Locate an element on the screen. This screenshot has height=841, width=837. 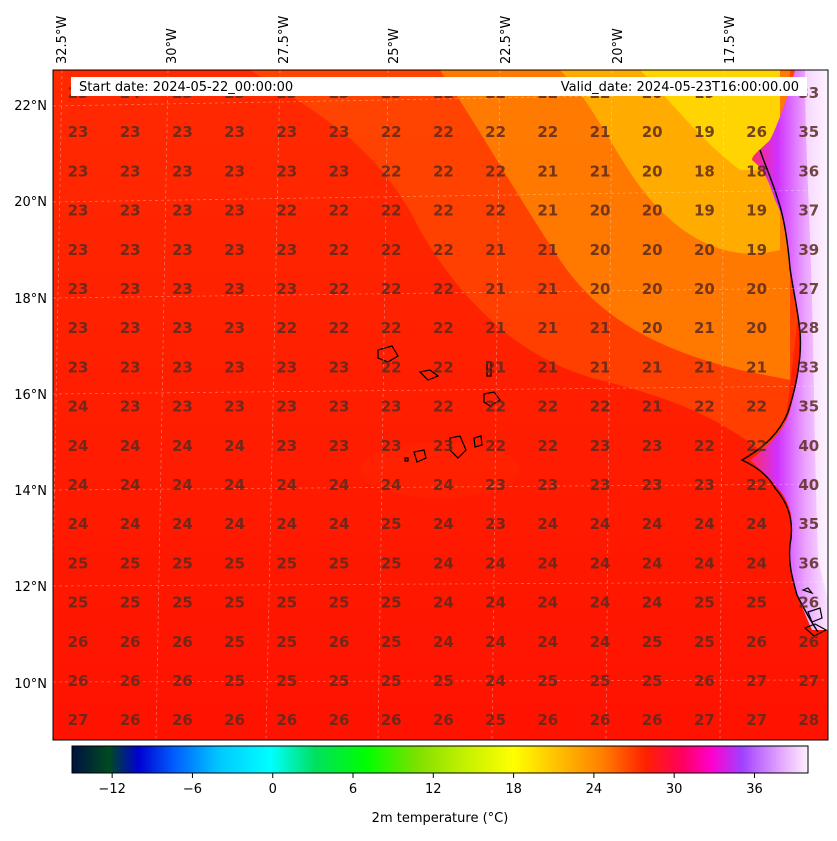
west-africa-land is located at coordinates (789, 350).